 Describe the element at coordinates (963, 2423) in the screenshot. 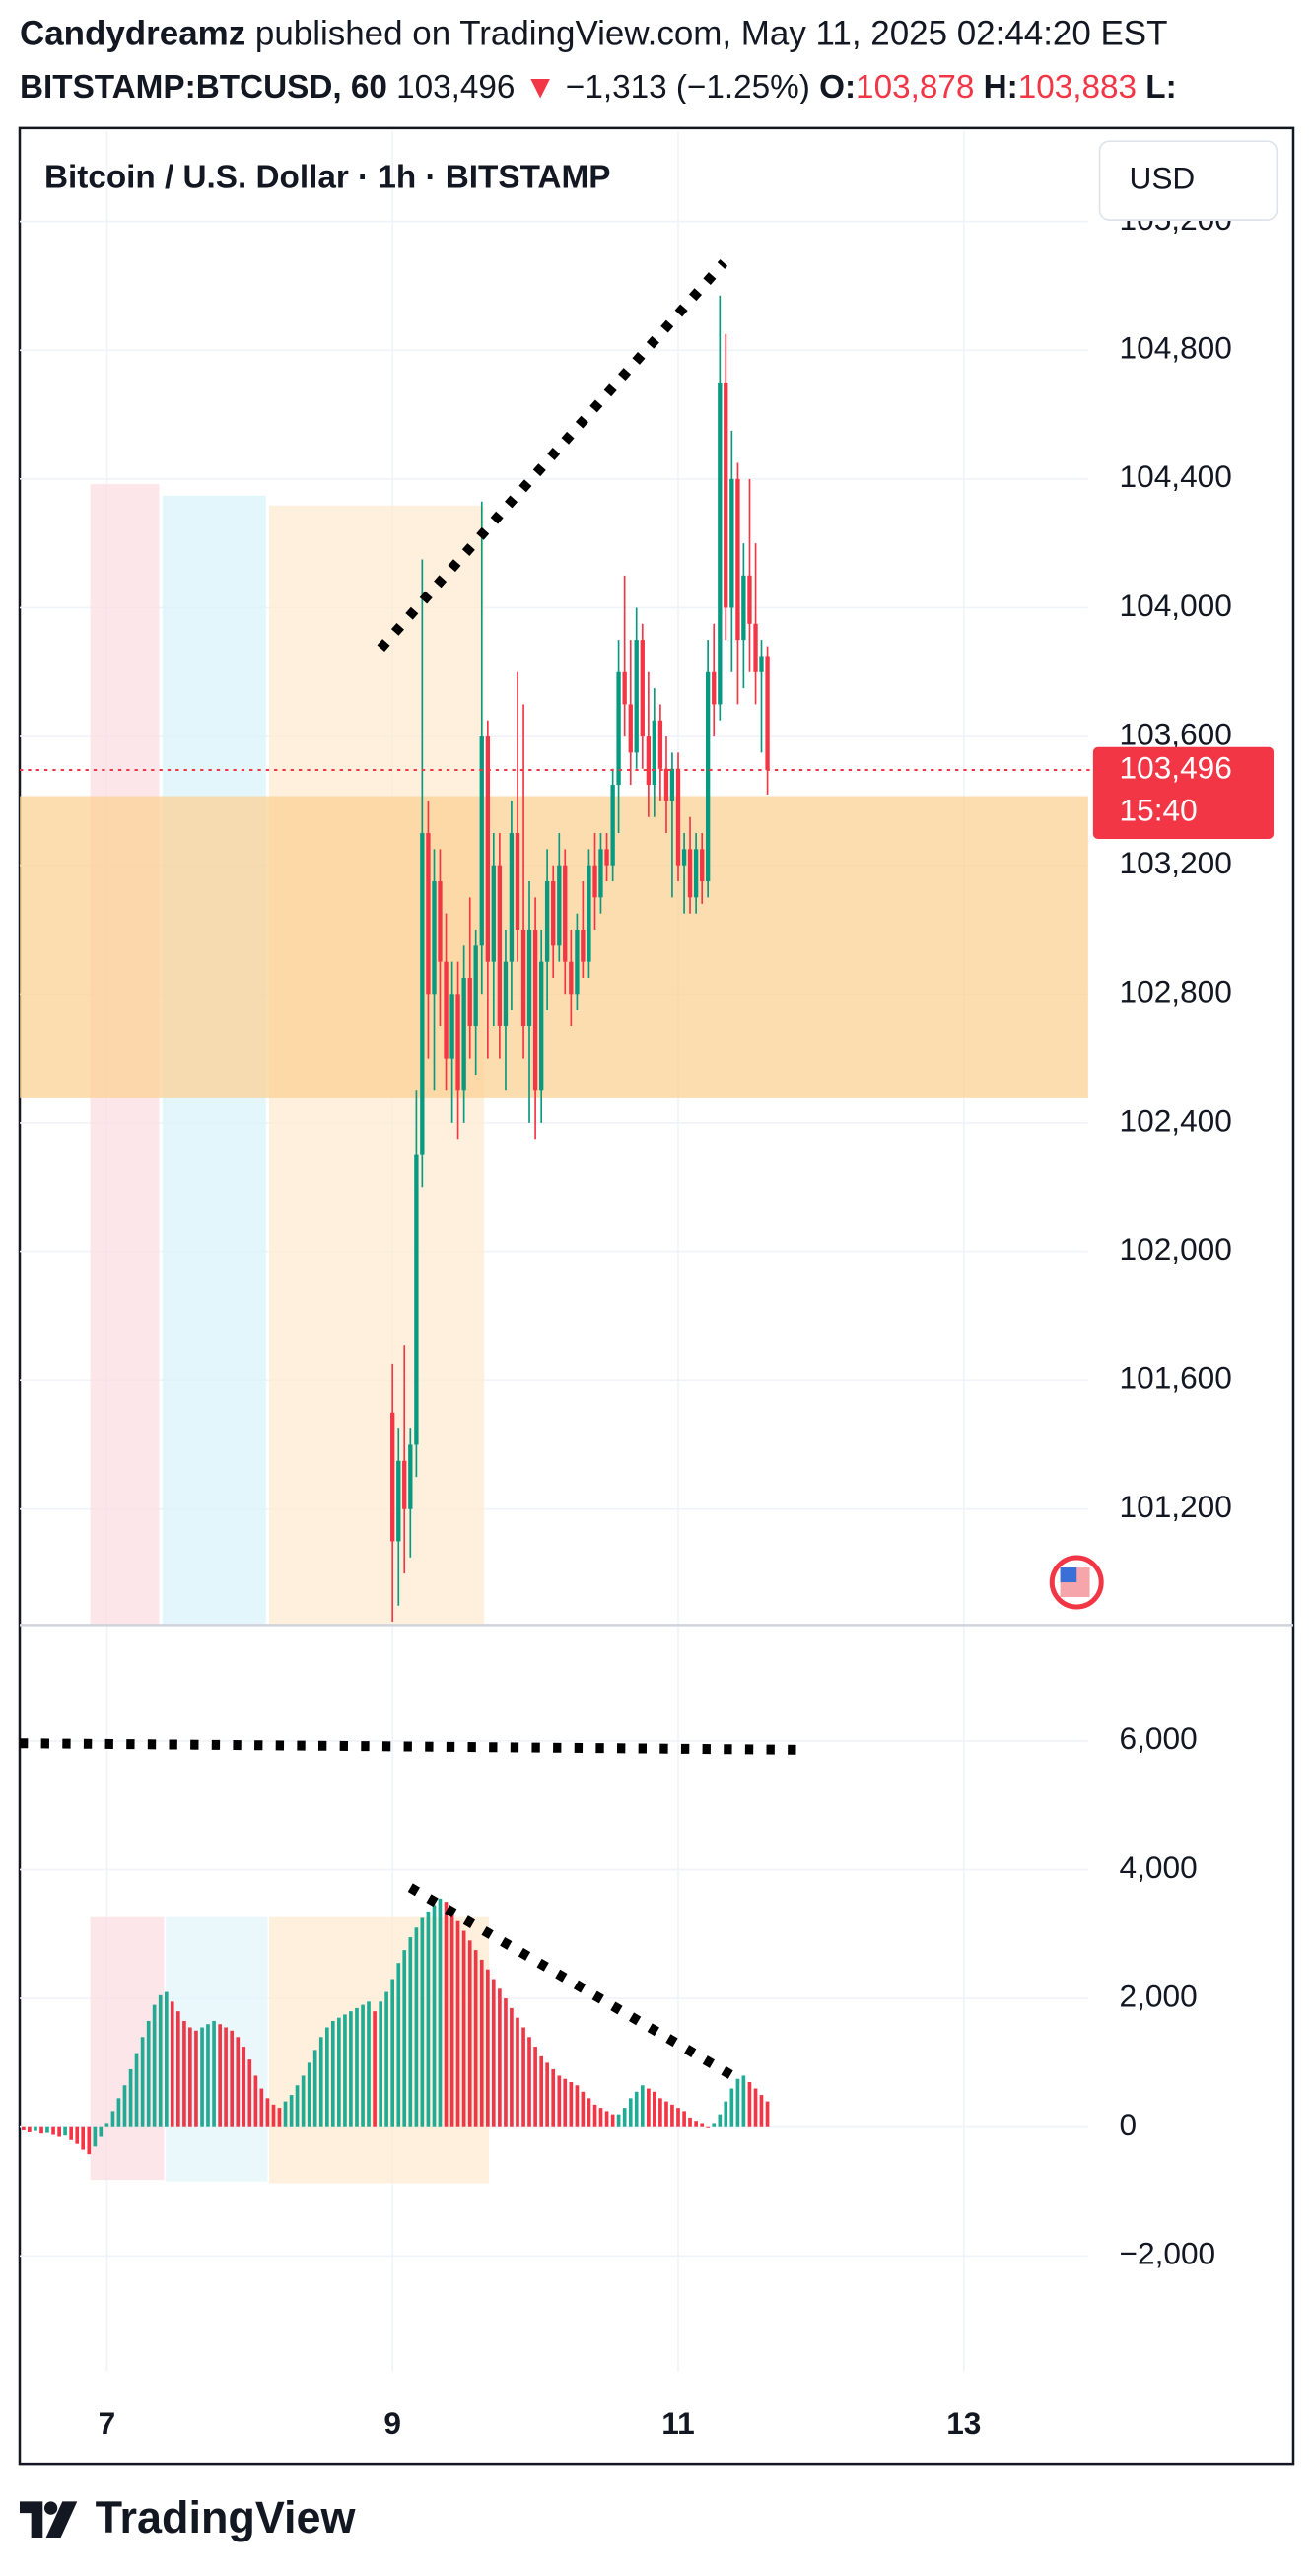

I see `x-tick-label: 13` at that location.